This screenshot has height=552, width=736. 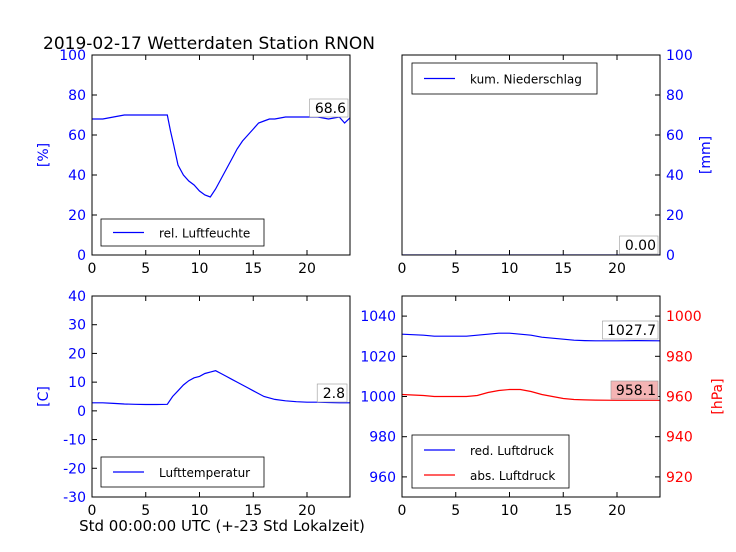 I want to click on y-tick-label: 1000, so click(x=378, y=398).